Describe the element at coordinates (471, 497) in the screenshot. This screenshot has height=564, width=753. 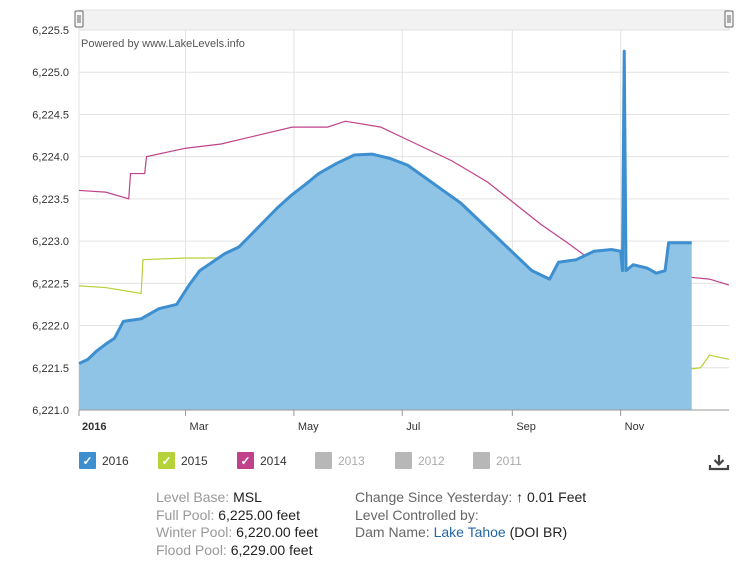
I see `change-row: Change Since Yesterday: ↑ 0.01 Feet` at that location.